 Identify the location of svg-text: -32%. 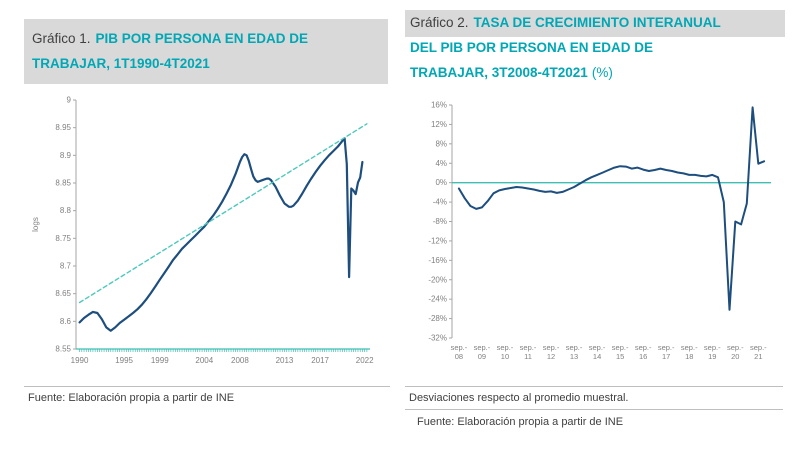
(437, 338).